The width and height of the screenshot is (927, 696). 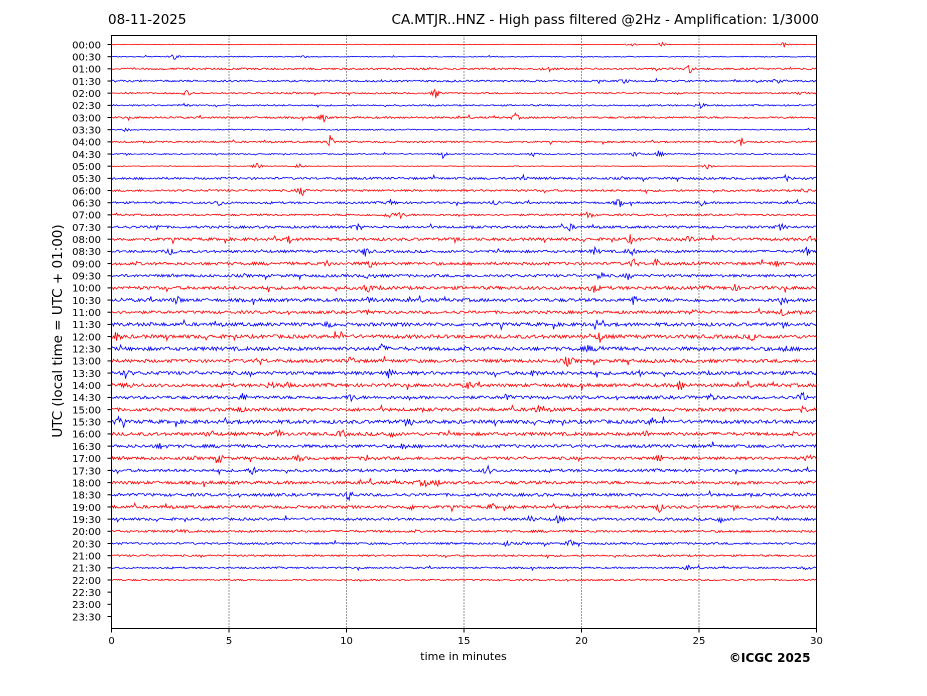 What do you see at coordinates (86, 130) in the screenshot?
I see `row-time-label: 03:30` at bounding box center [86, 130].